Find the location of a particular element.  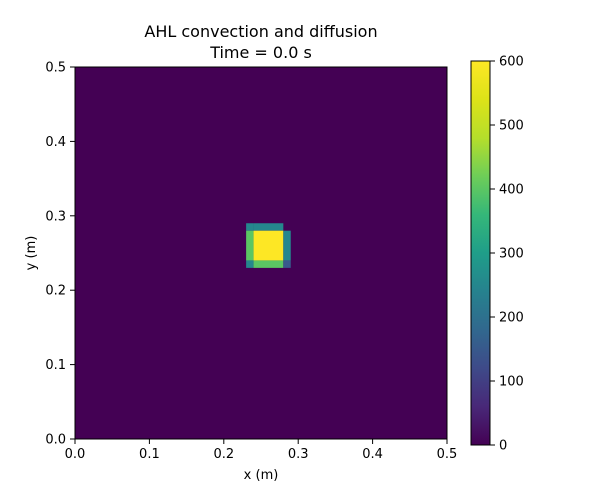

colorbar is located at coordinates (480, 253).